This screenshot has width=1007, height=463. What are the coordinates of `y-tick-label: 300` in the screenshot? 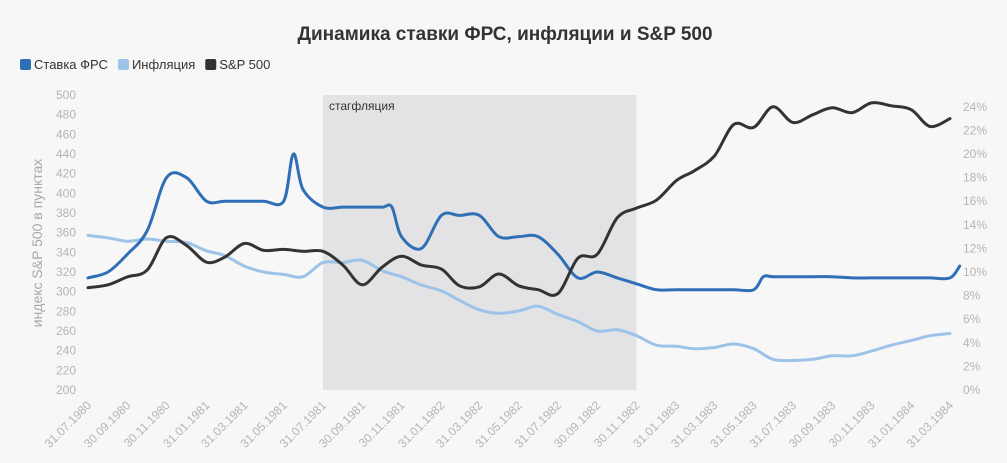 It's located at (66, 292).